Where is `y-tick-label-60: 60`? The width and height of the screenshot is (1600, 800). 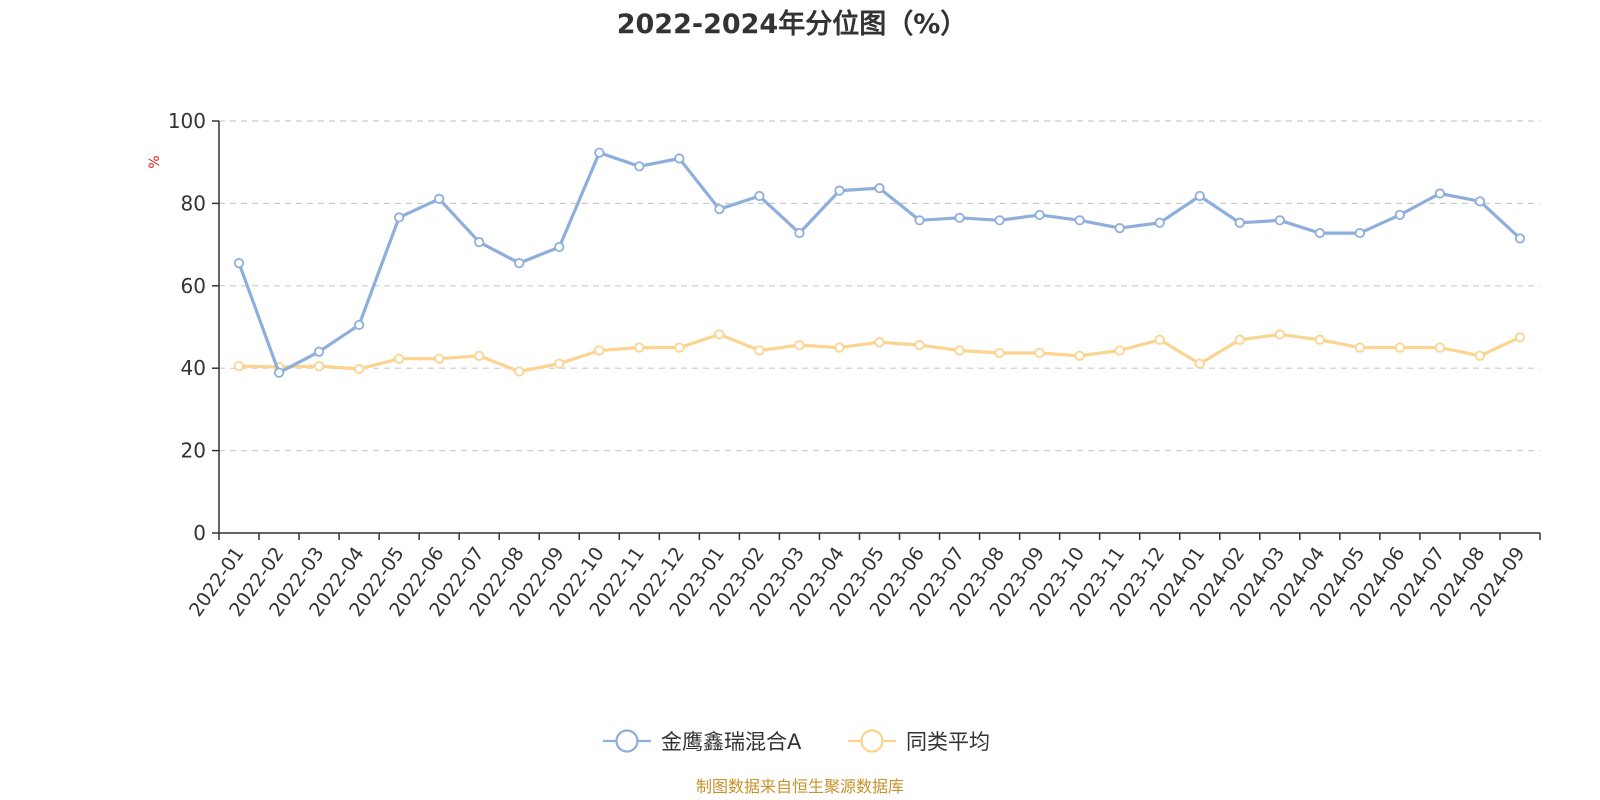 y-tick-label-60: 60 is located at coordinates (193, 286).